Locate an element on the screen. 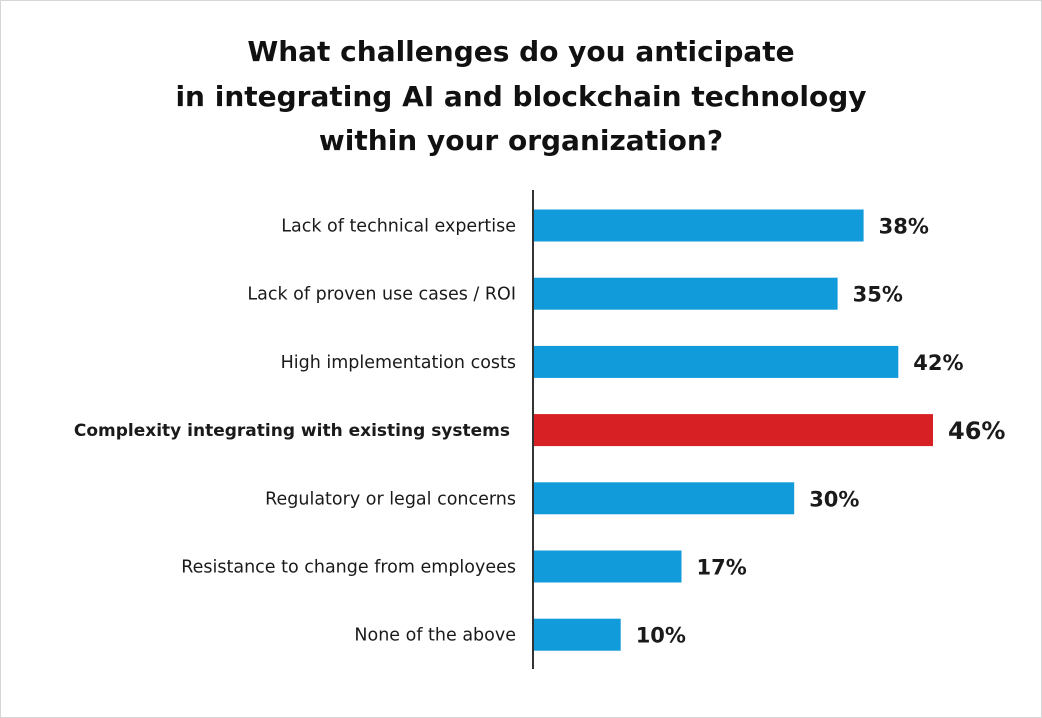 The height and width of the screenshot is (718, 1042). value-label-lack-of-technical-expertise: 38% is located at coordinates (904, 227).